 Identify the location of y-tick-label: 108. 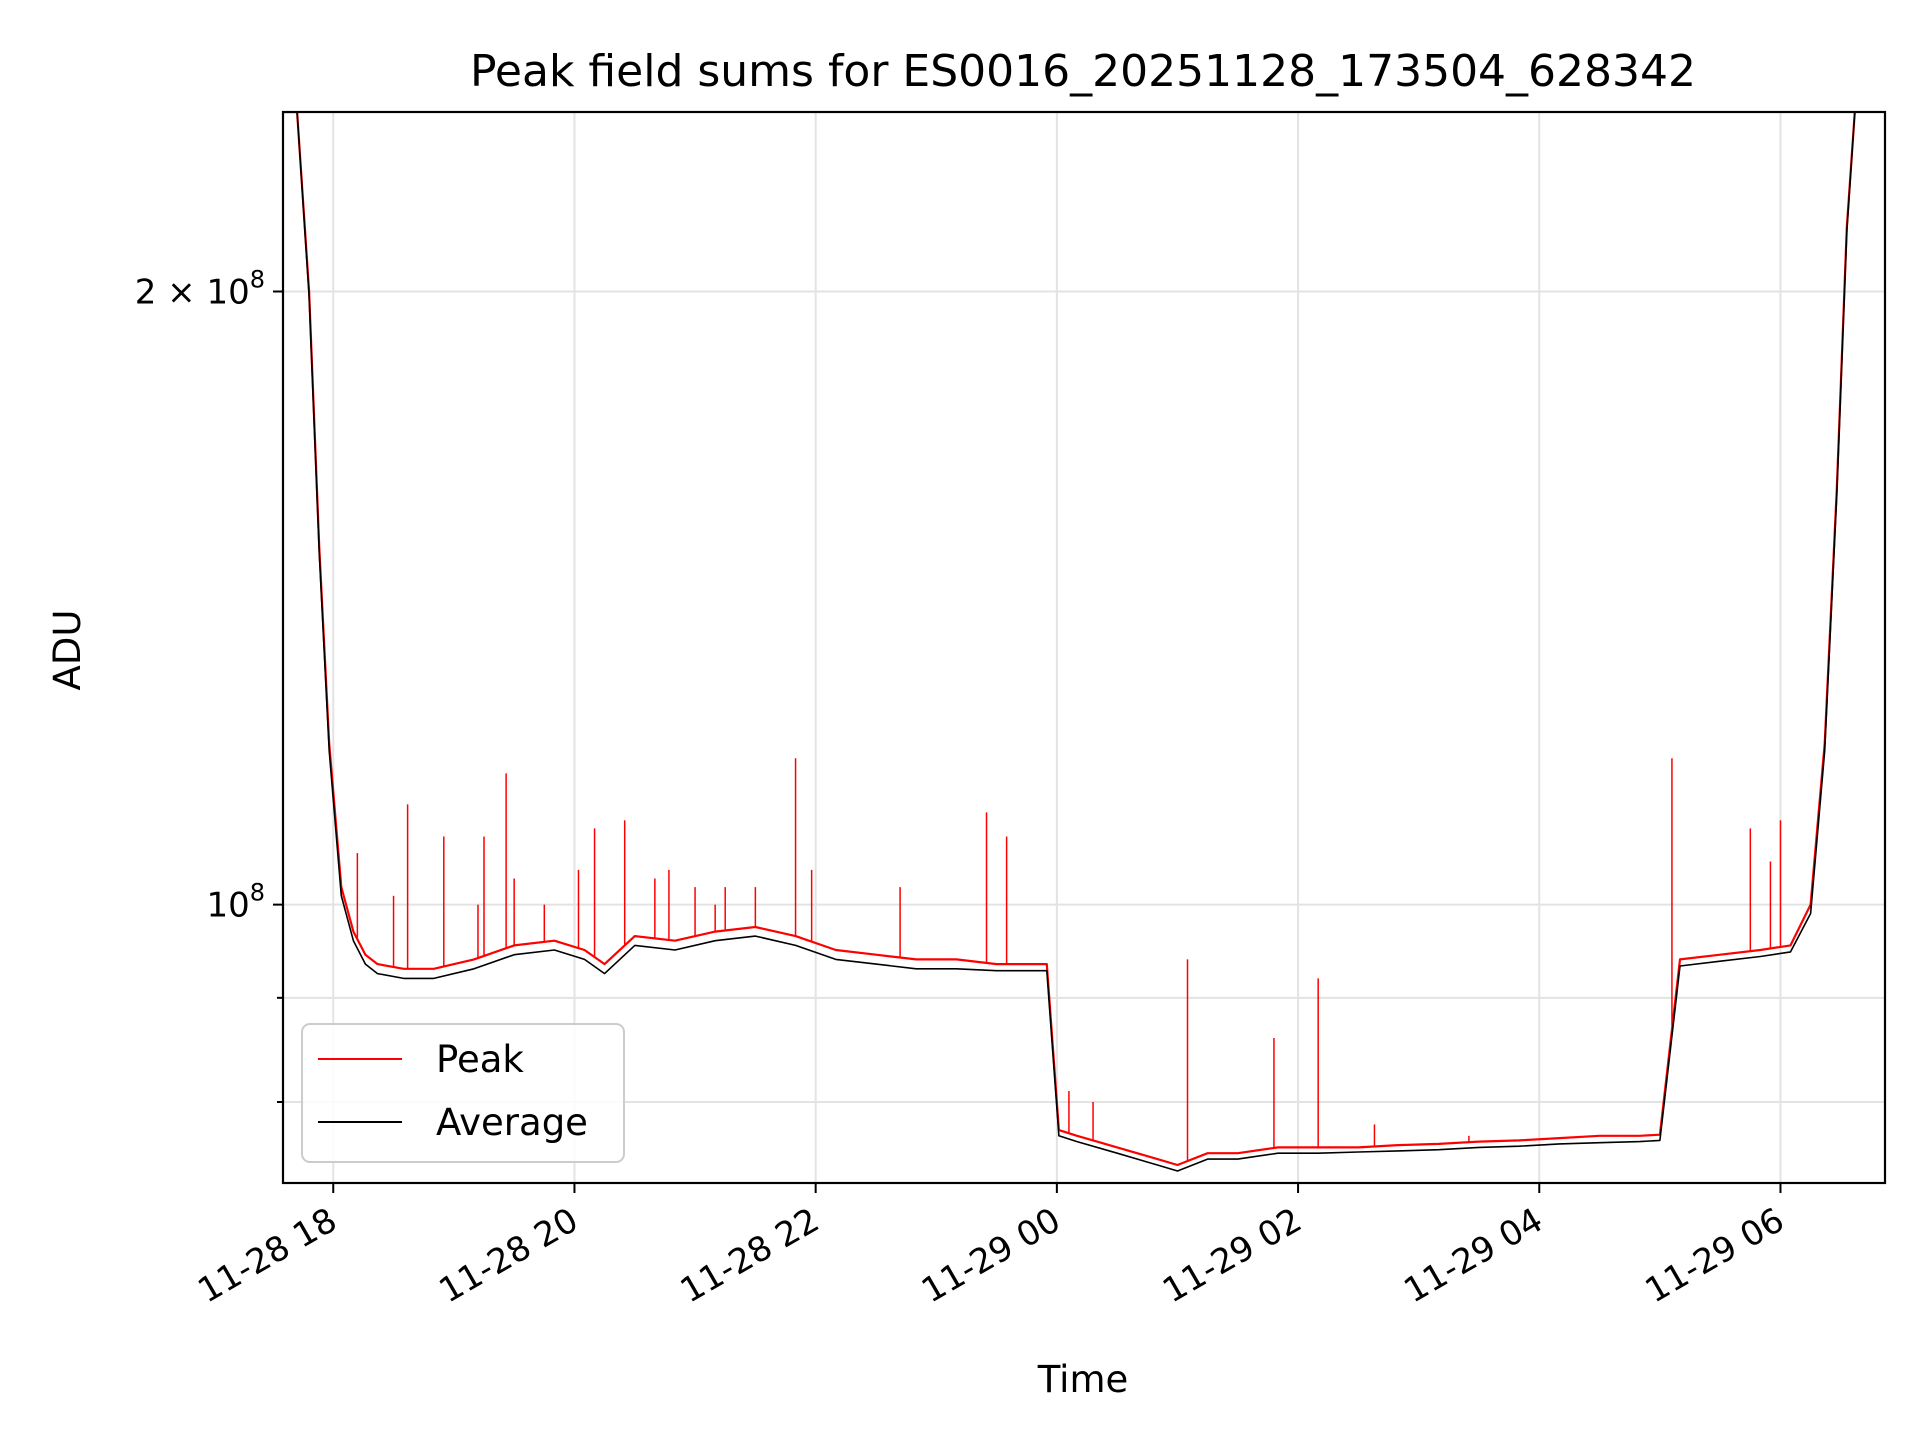
(235, 902).